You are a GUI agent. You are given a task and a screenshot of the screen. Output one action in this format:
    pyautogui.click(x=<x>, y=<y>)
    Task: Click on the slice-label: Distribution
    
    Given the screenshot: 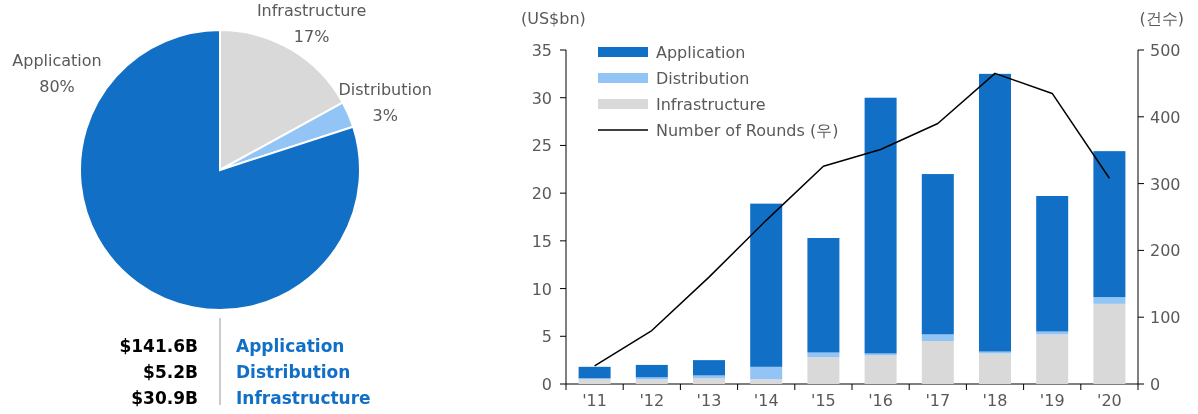 What is the action you would take?
    pyautogui.click(x=385, y=89)
    